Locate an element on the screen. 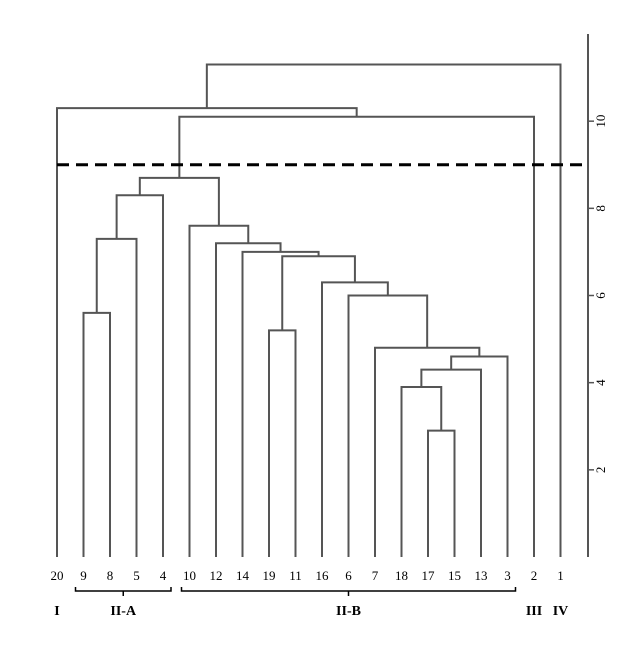  leaf-label: 13 is located at coordinates (481, 575).